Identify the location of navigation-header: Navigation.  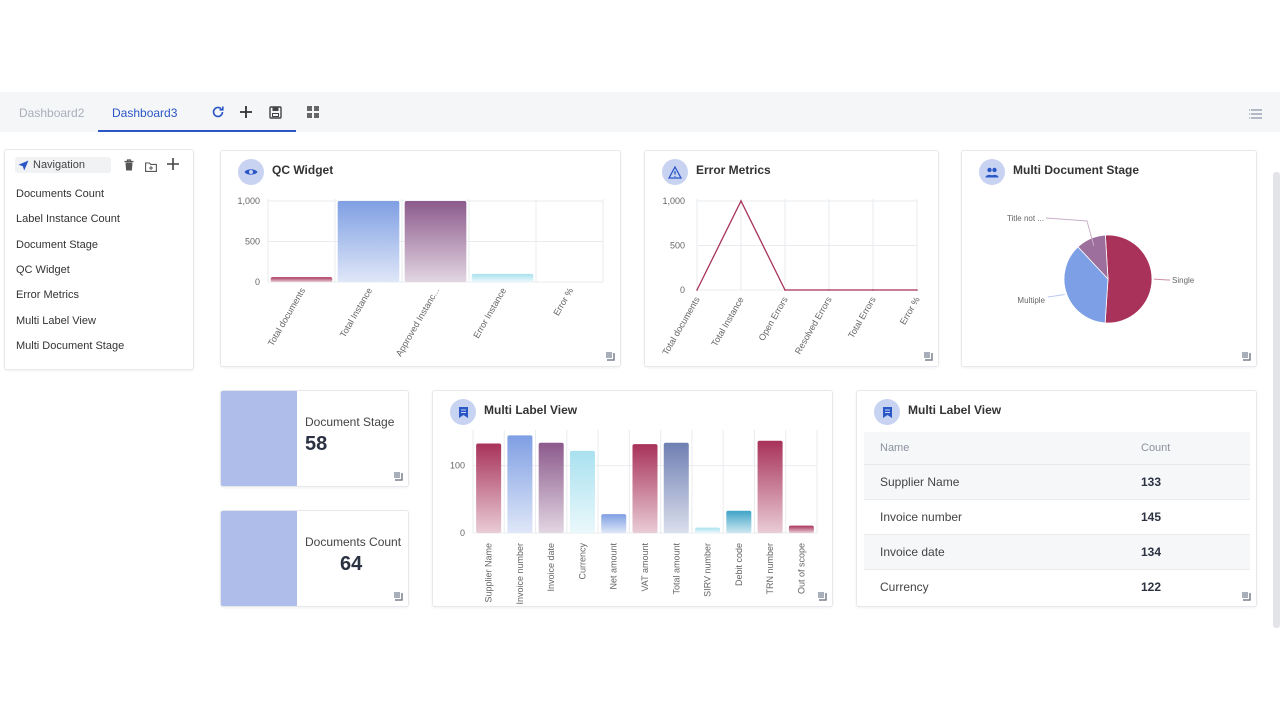
(63, 165).